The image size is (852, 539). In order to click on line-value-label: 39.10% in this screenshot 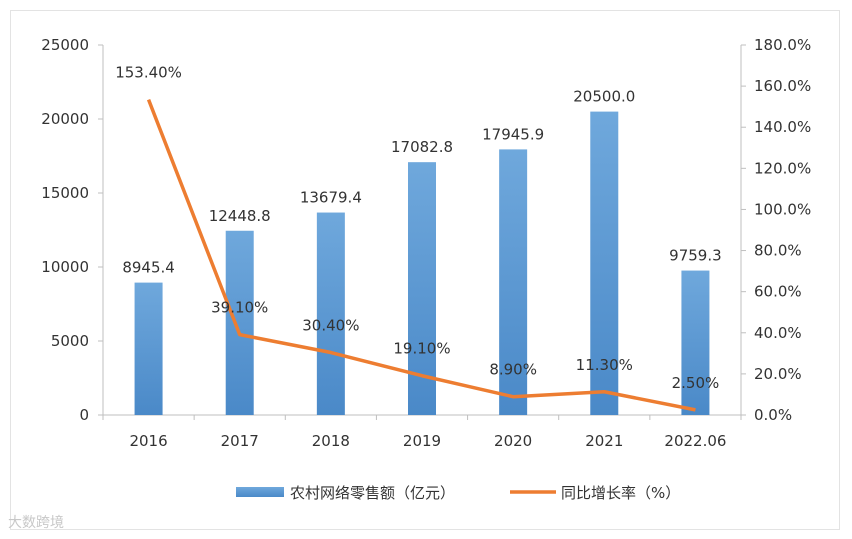, I will do `click(239, 308)`.